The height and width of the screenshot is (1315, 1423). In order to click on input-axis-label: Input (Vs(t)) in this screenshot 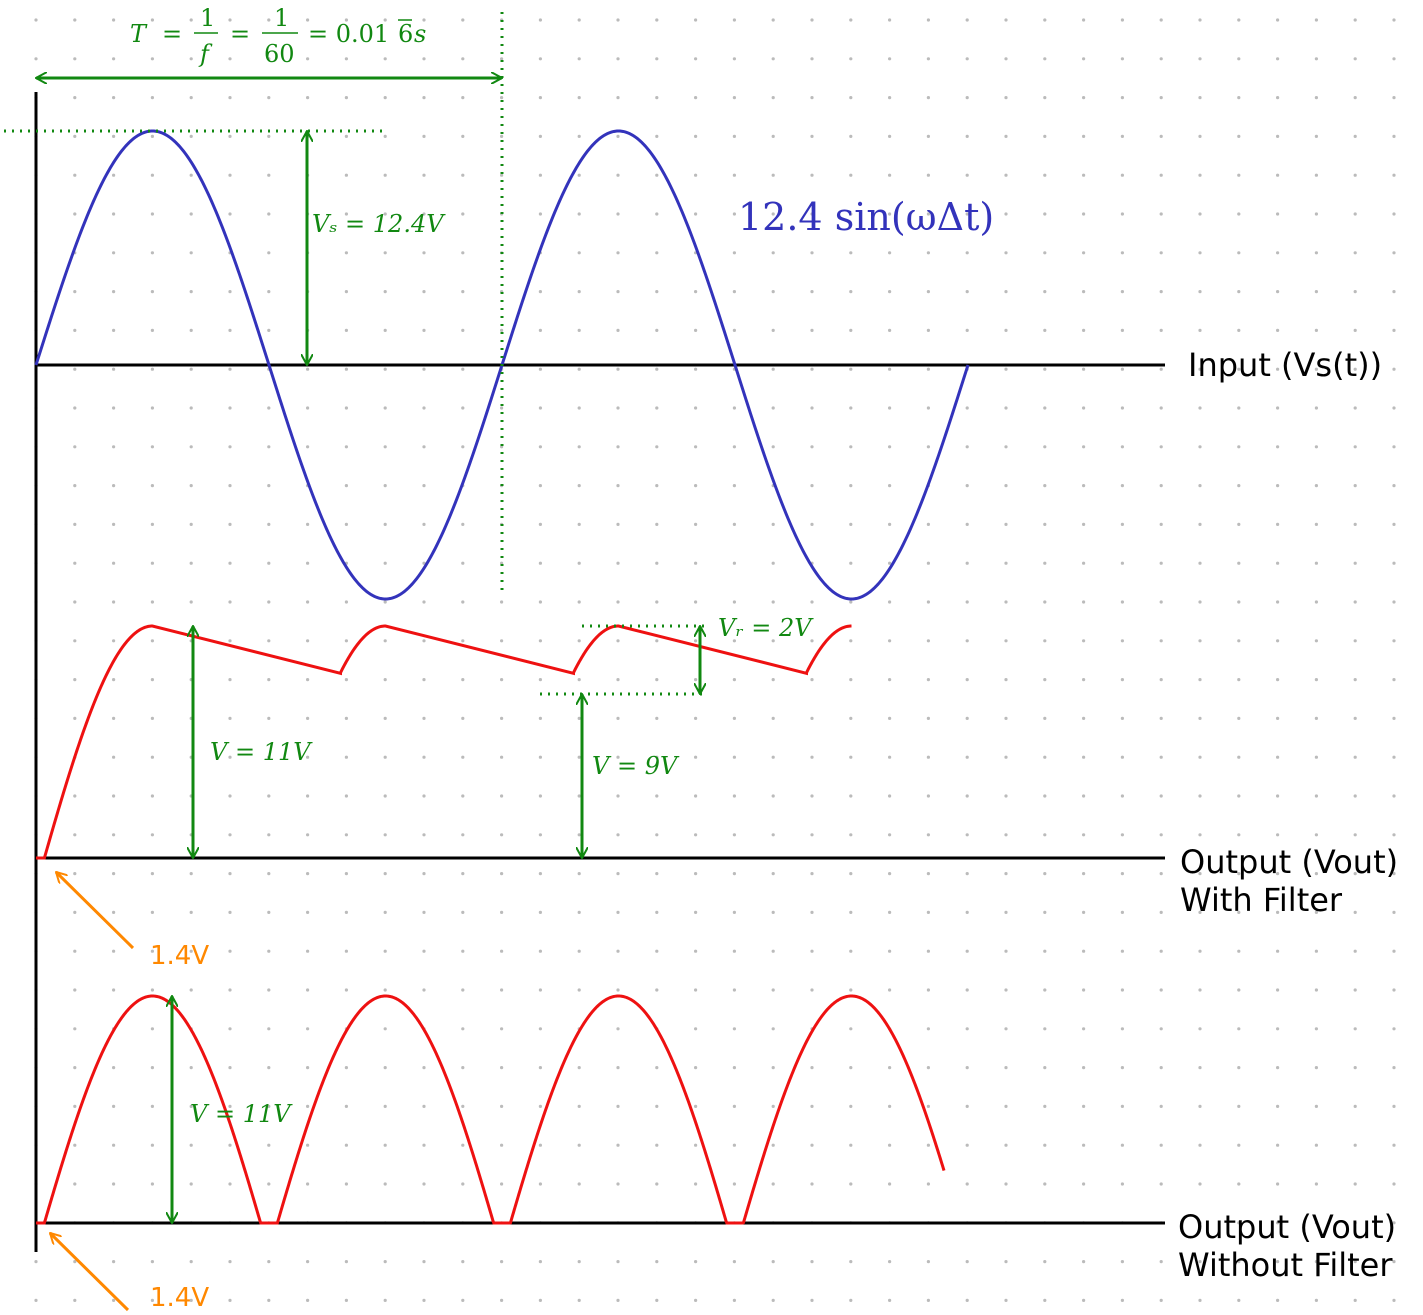, I will do `click(1285, 365)`.